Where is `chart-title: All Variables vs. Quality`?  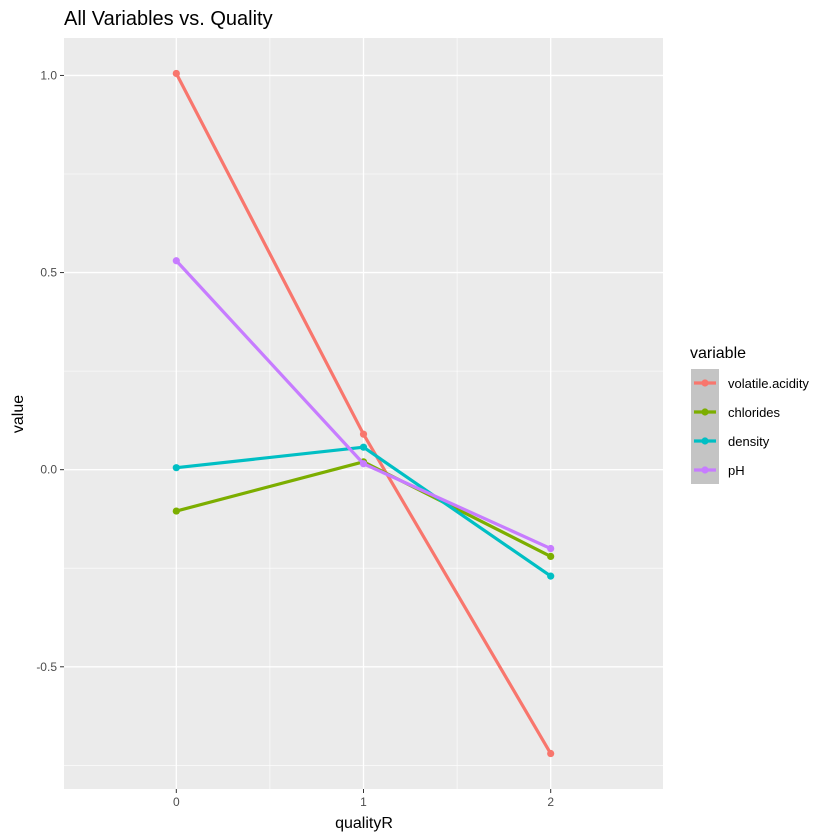
chart-title: All Variables vs. Quality is located at coordinates (168, 19).